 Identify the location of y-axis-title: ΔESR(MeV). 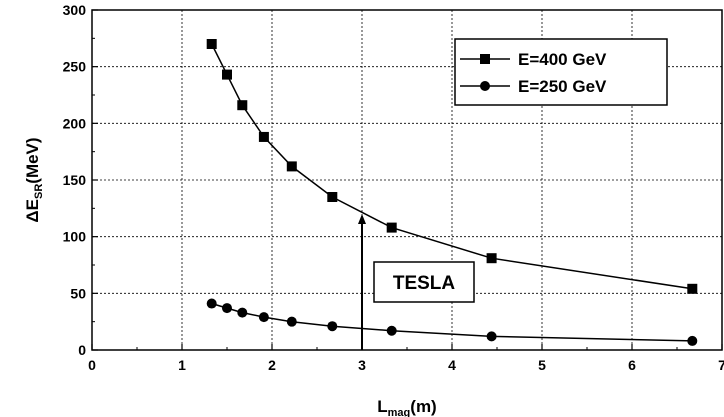
(34, 179).